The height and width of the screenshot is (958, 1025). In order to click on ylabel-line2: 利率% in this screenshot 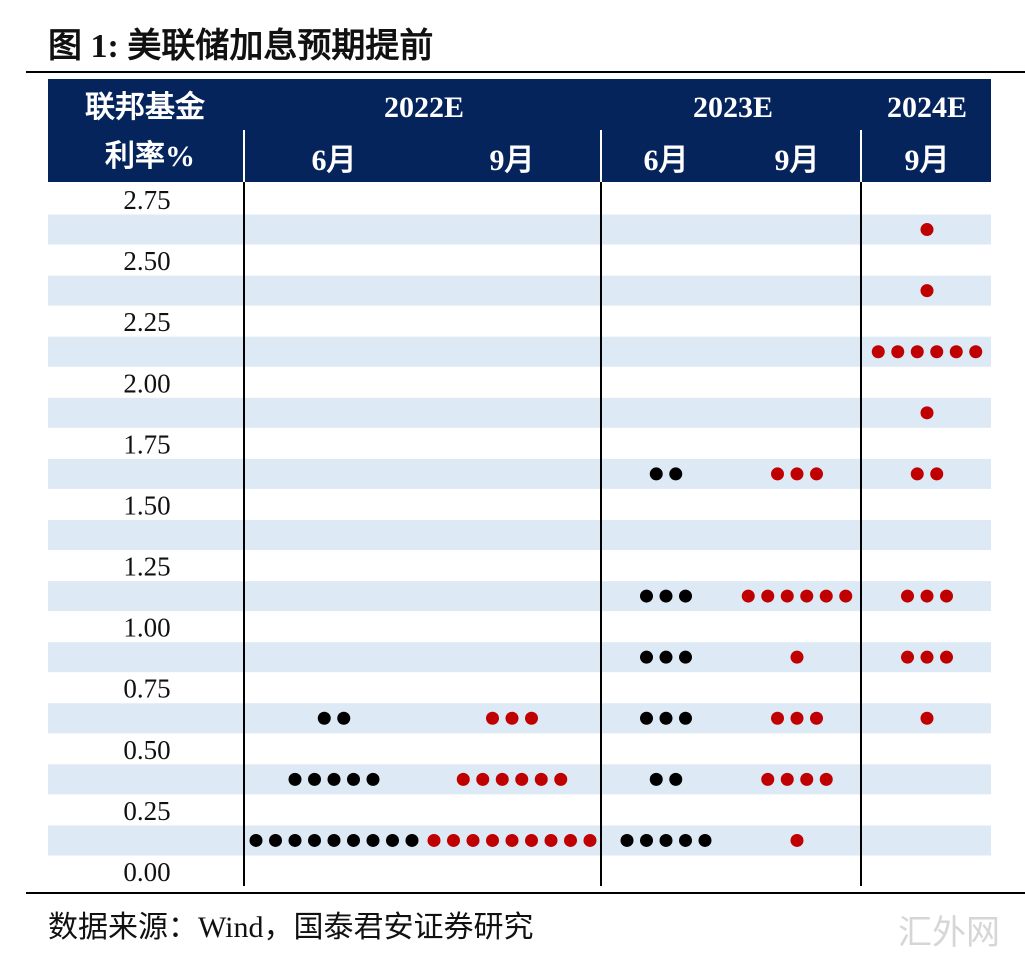, I will do `click(150, 156)`.